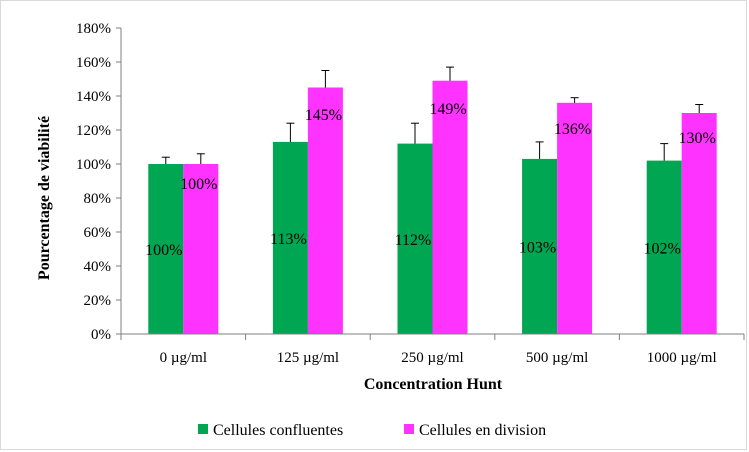  What do you see at coordinates (323, 115) in the screenshot?
I see `data-label: 145%` at bounding box center [323, 115].